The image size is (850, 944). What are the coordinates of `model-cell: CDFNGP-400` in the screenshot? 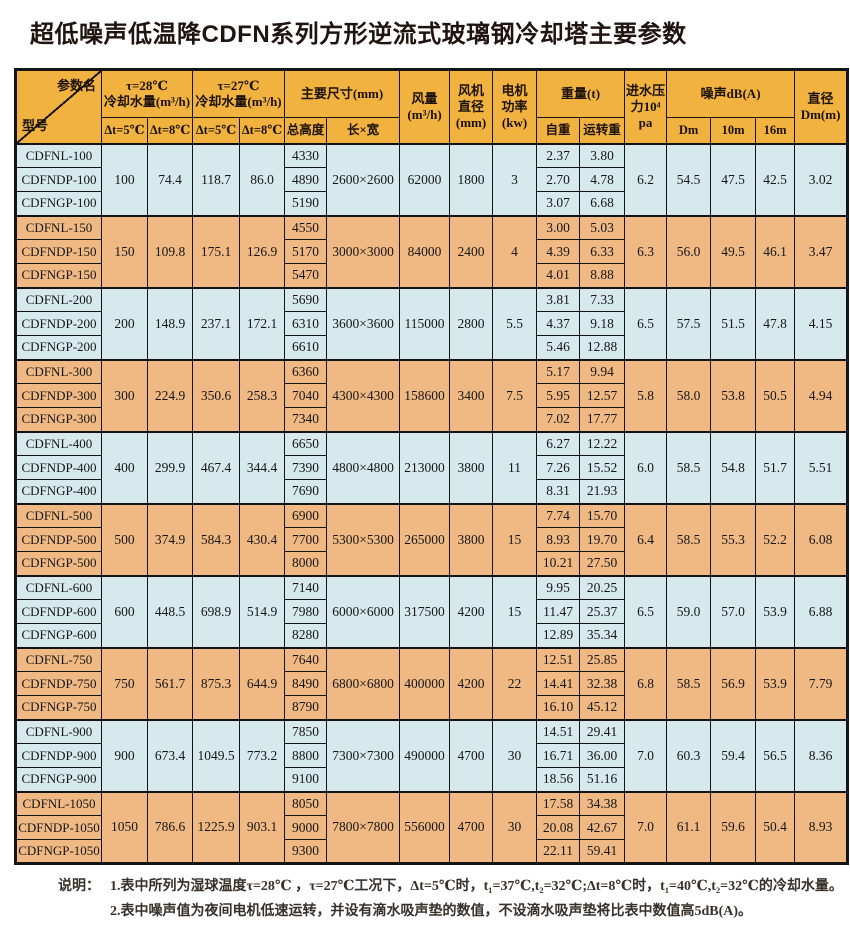 It's located at (58, 491).